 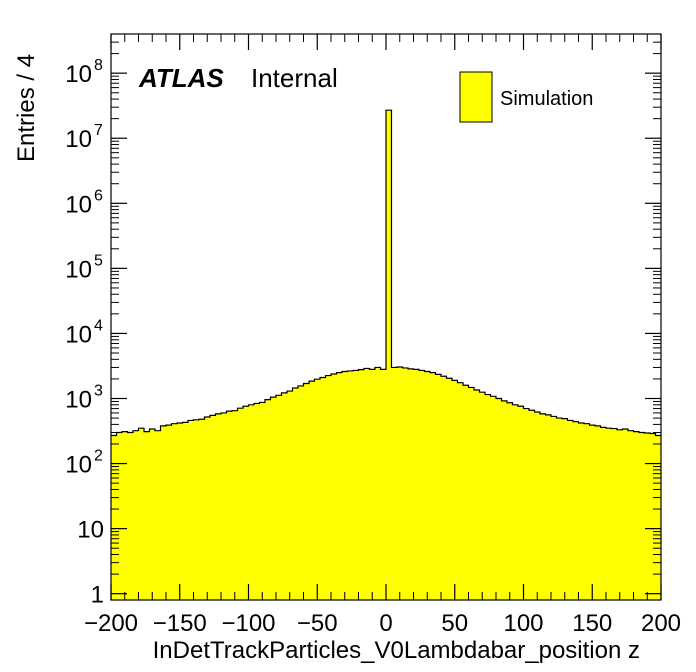 What do you see at coordinates (98, 195) in the screenshot?
I see `y-tick-exponent: 6` at bounding box center [98, 195].